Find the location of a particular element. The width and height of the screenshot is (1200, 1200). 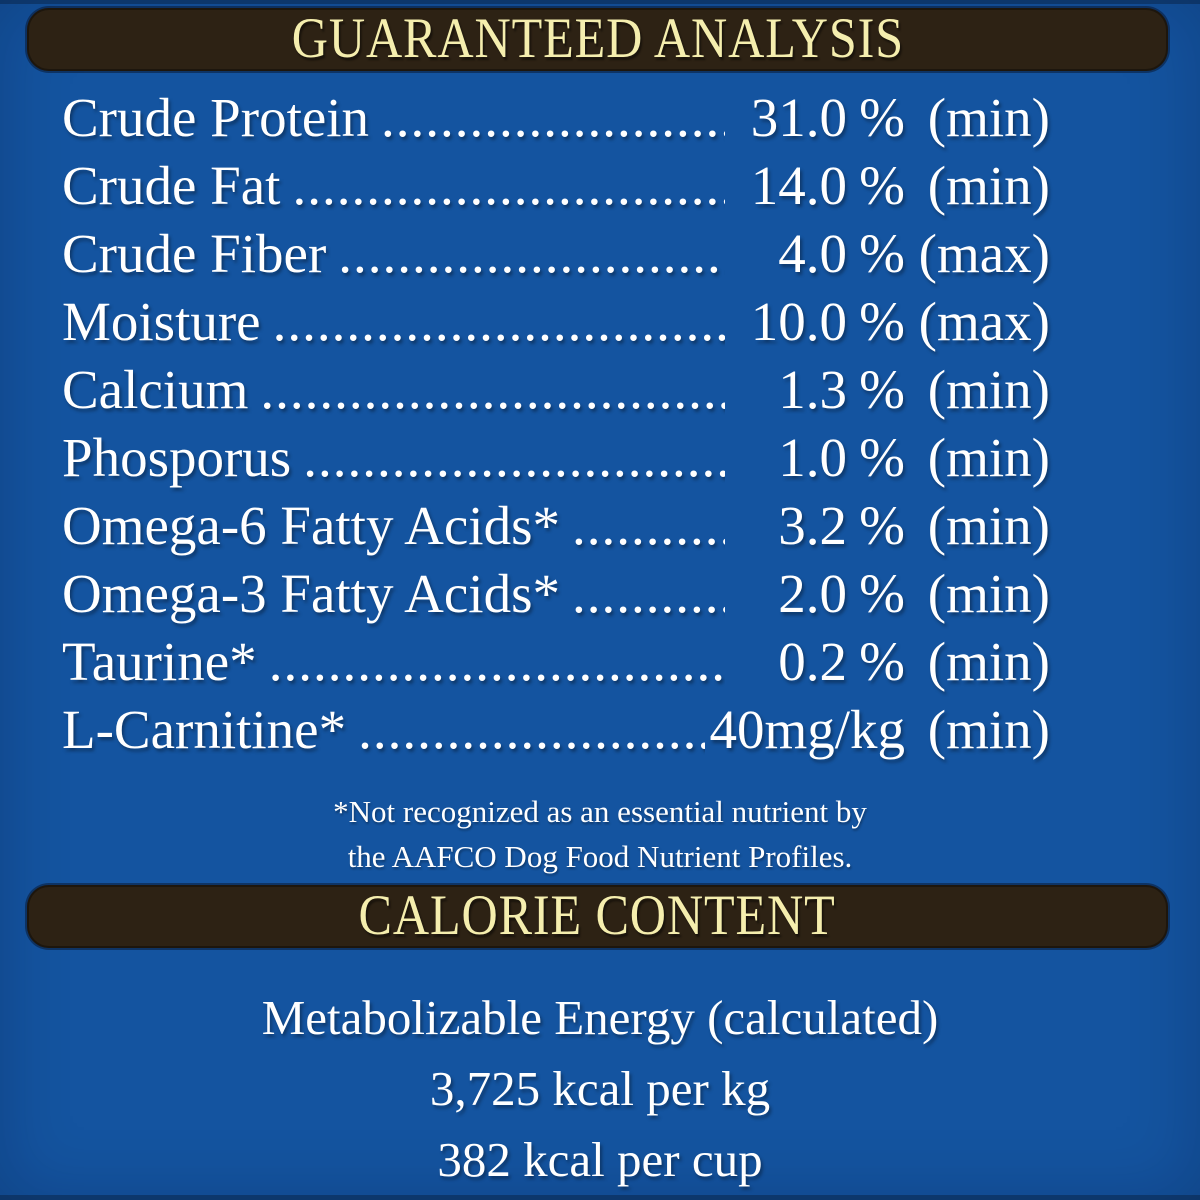

nutrient-value: 31.0 is located at coordinates (798, 117).